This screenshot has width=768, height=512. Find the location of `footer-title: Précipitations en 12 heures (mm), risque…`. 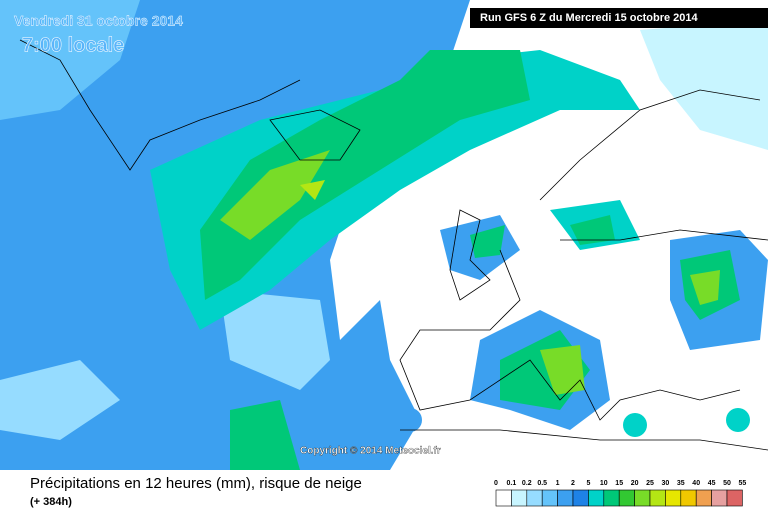

footer-title: Précipitations en 12 heures (mm), risque… is located at coordinates (196, 483).